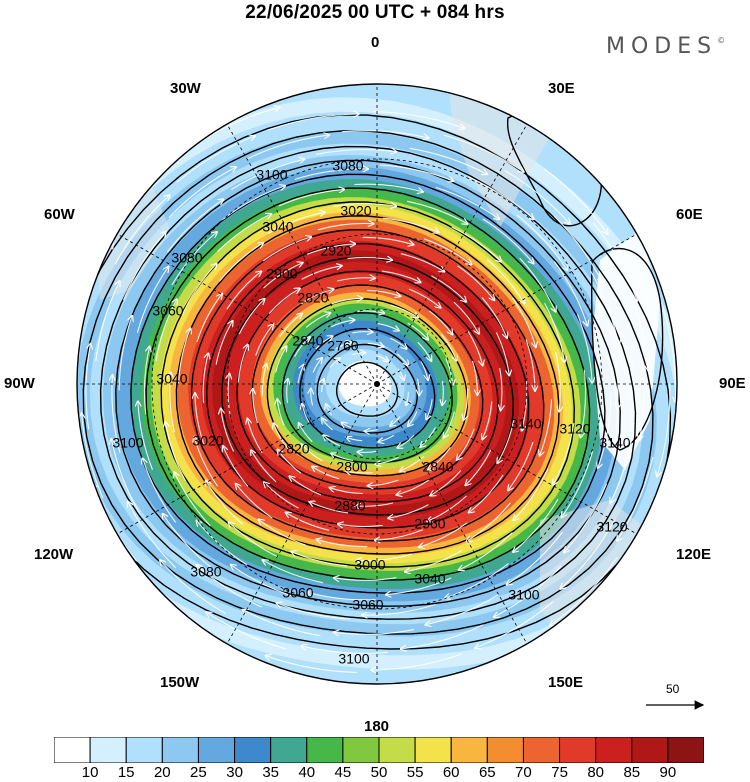 Image resolution: width=750 pixels, height=782 pixels. I want to click on contour-label: 3000, so click(369, 565).